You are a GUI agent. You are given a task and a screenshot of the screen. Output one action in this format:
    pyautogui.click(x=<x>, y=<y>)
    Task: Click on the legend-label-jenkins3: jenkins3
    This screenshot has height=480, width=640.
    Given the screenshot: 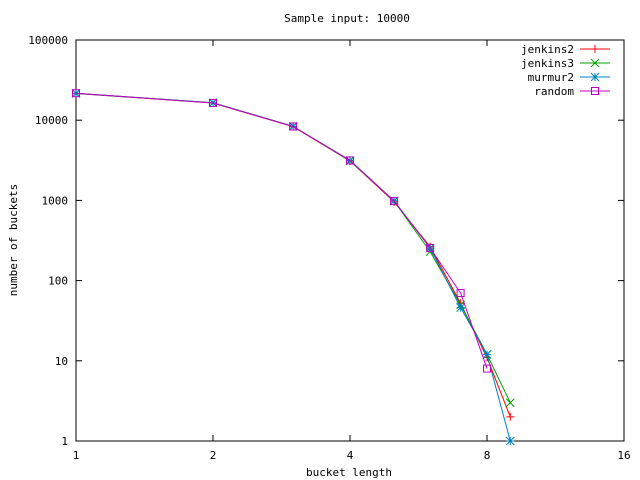 What is the action you would take?
    pyautogui.click(x=547, y=63)
    